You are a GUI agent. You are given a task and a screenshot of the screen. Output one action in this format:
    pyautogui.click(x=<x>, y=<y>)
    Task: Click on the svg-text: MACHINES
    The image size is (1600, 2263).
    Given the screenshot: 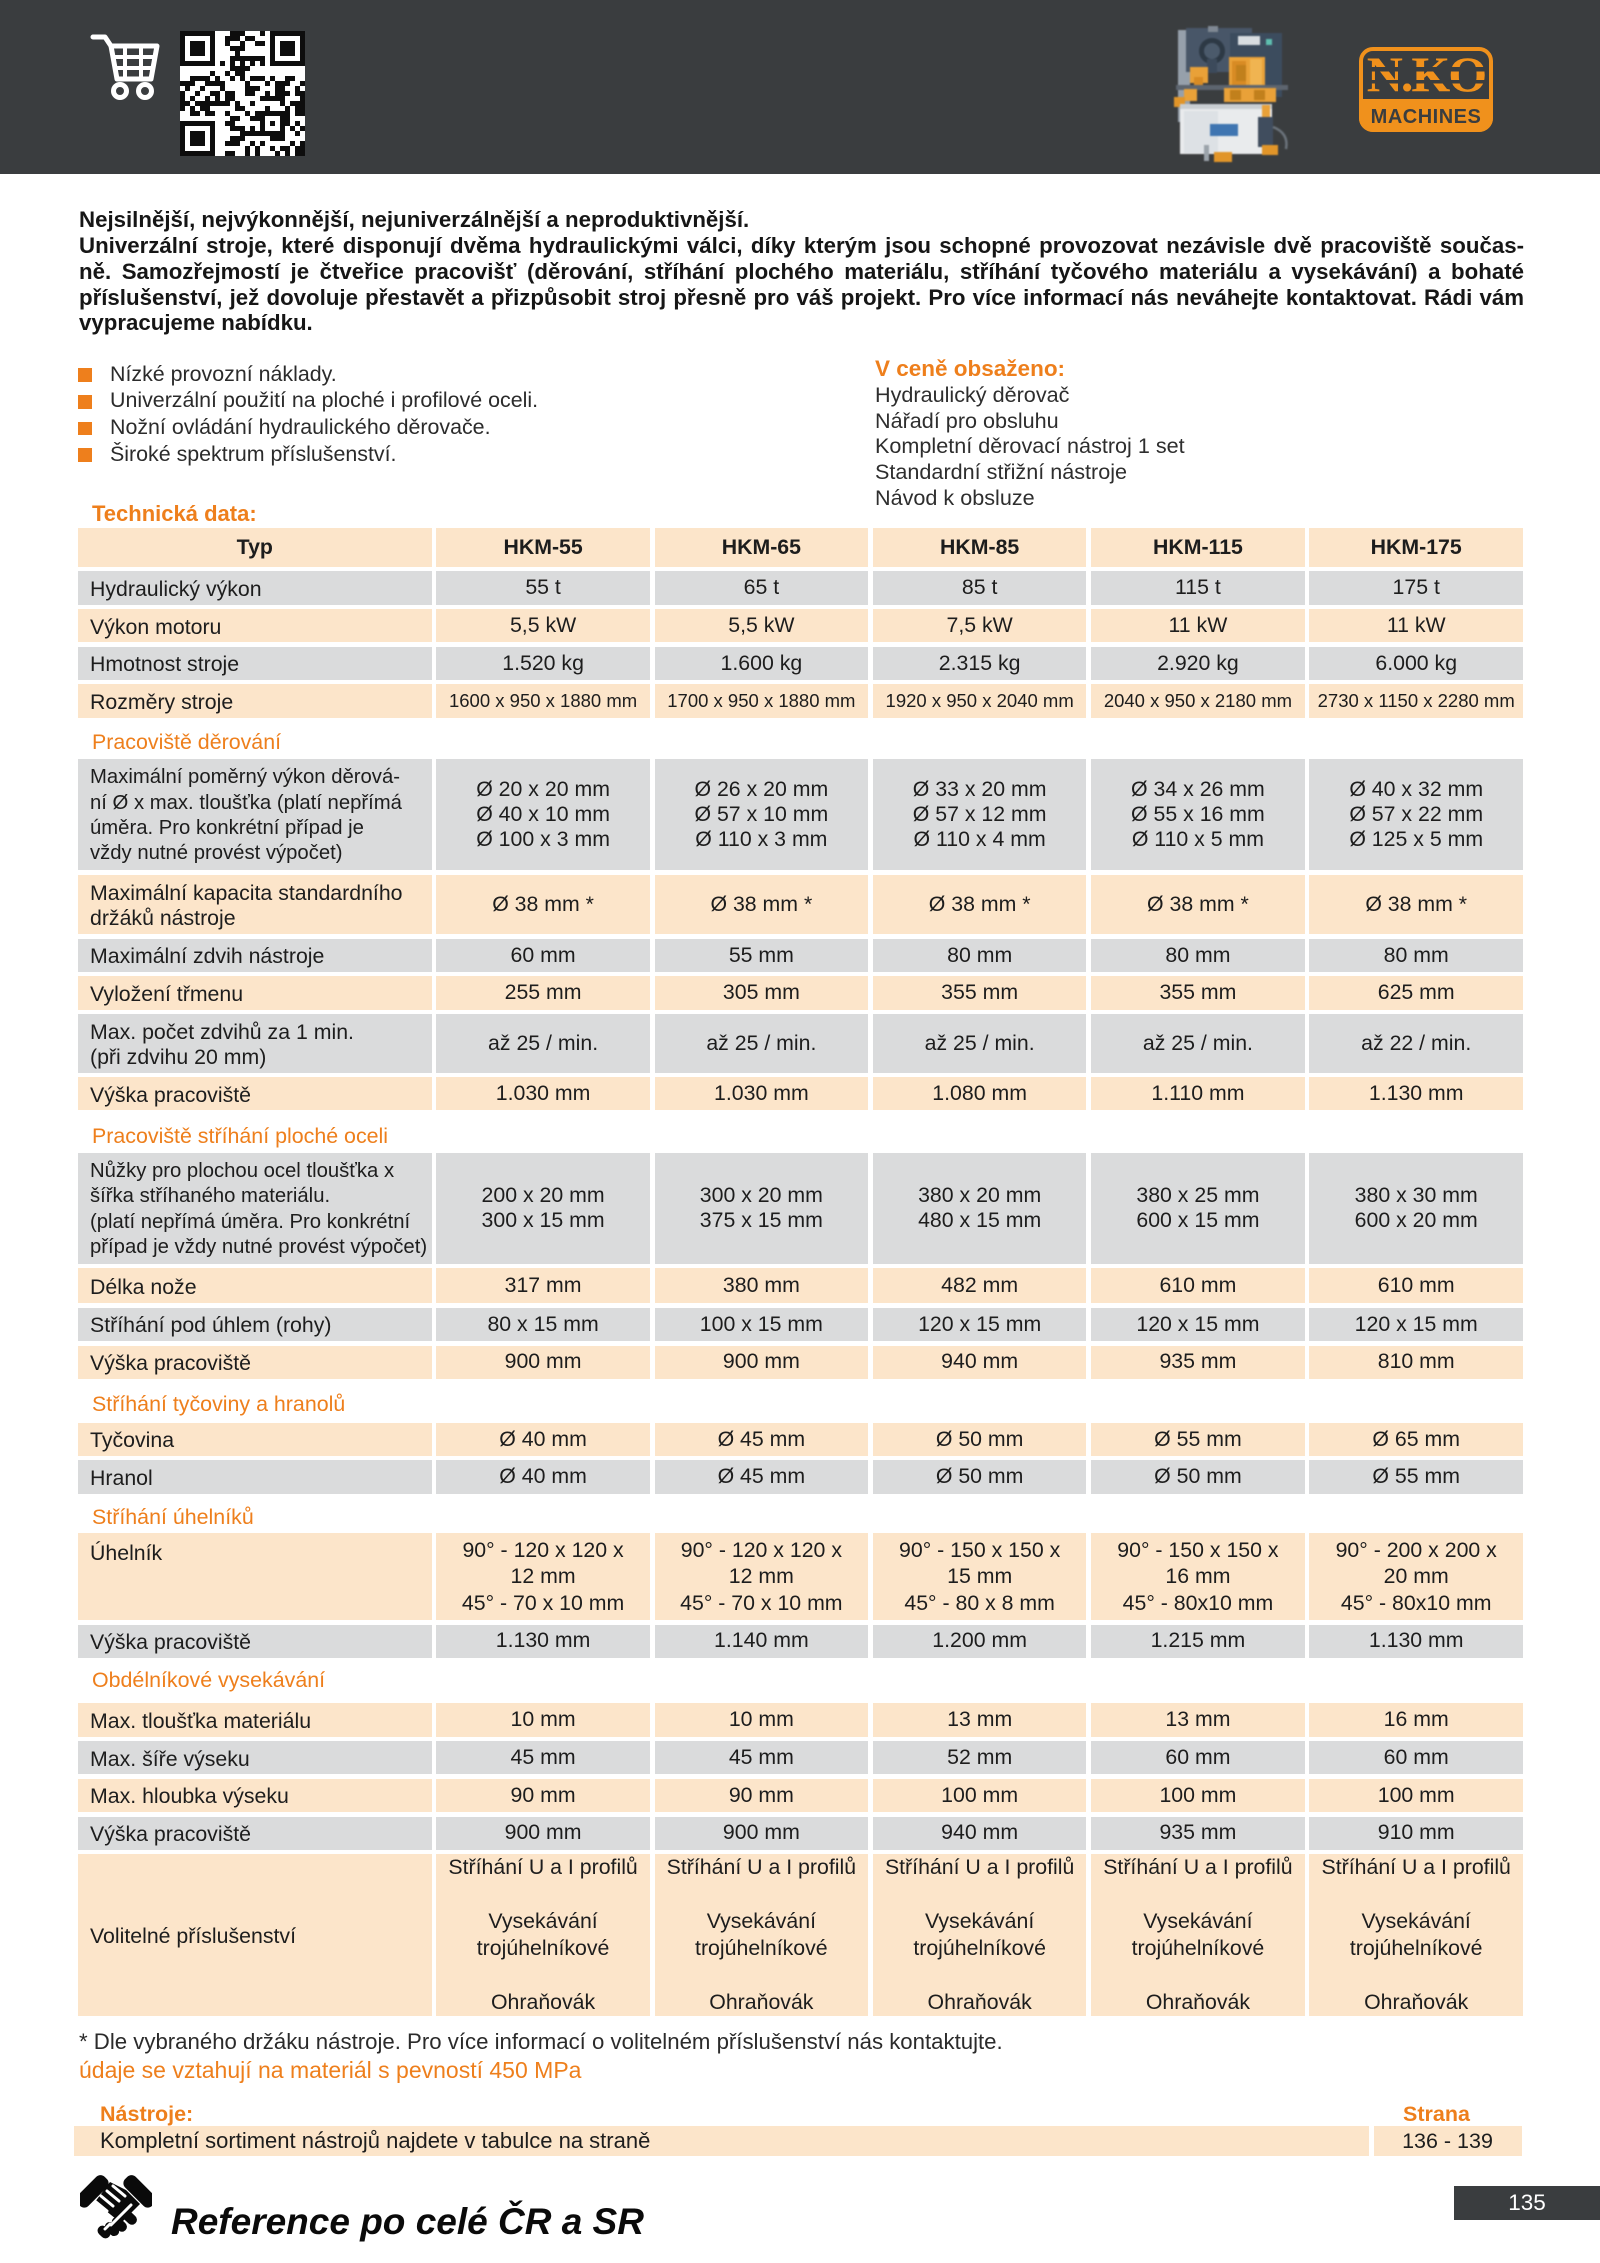 What is the action you would take?
    pyautogui.click(x=1426, y=117)
    